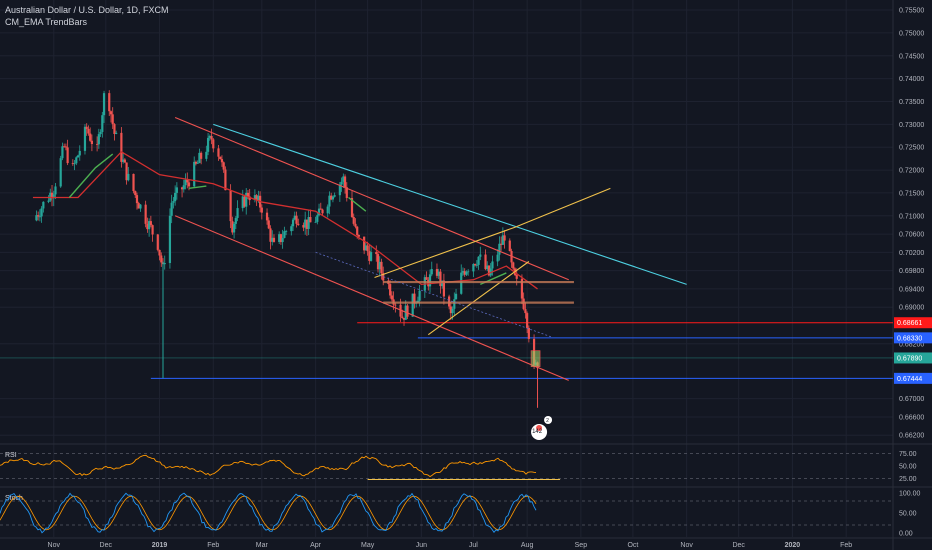  What do you see at coordinates (46, 22) in the screenshot?
I see `indicator-name: CM_EMA TrendBars` at bounding box center [46, 22].